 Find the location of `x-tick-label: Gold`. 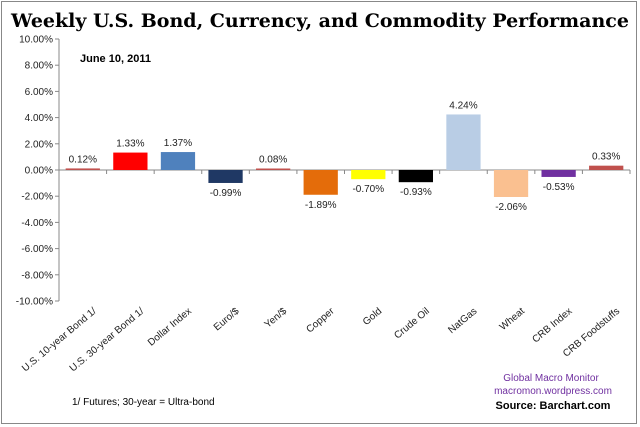

x-tick-label: Gold is located at coordinates (372, 317).